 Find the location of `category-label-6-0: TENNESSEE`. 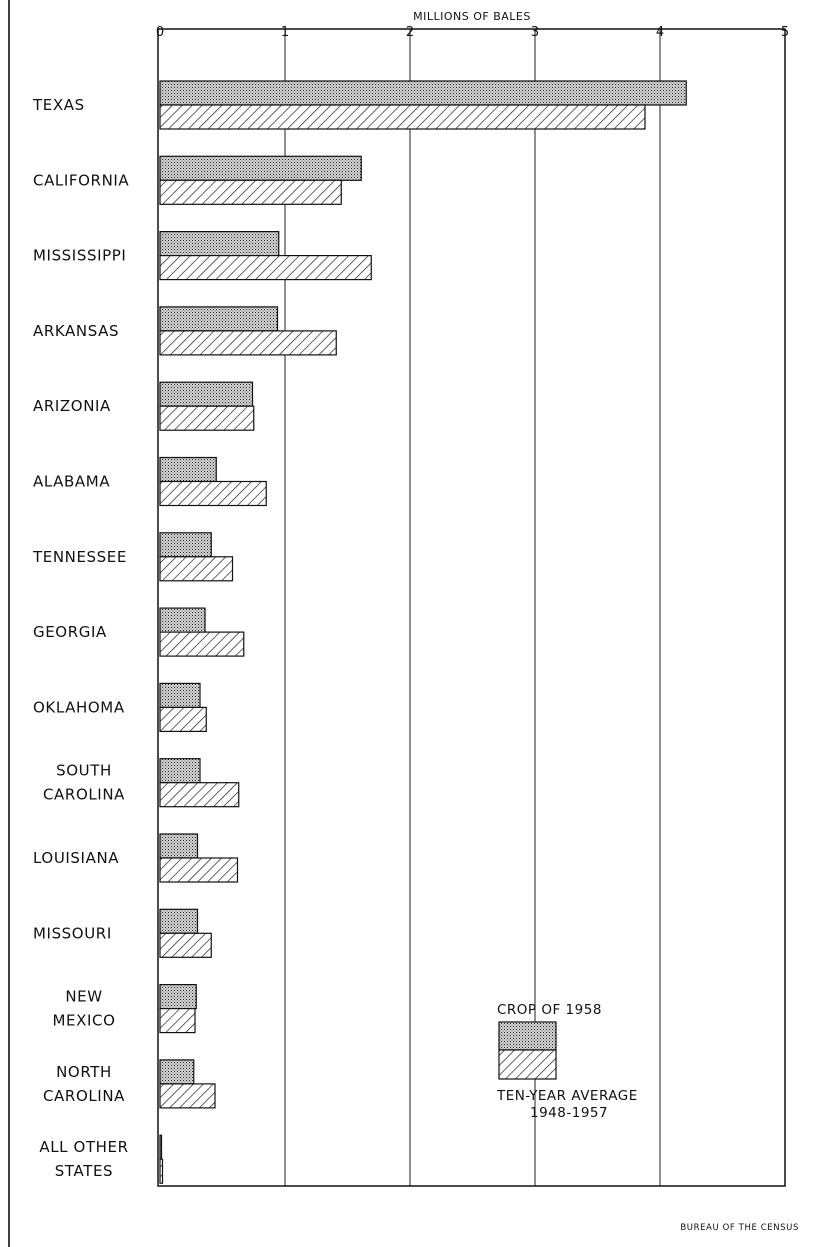

category-label-6-0: TENNESSEE is located at coordinates (79, 557).